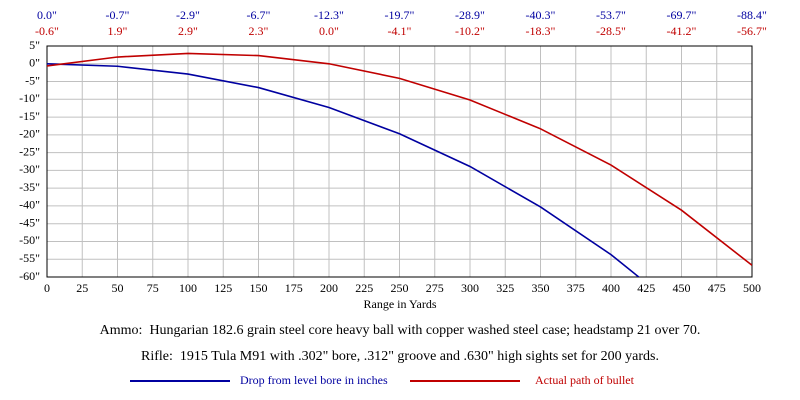 Image resolution: width=800 pixels, height=400 pixels. I want to click on value-label: -0.6", so click(47, 31).